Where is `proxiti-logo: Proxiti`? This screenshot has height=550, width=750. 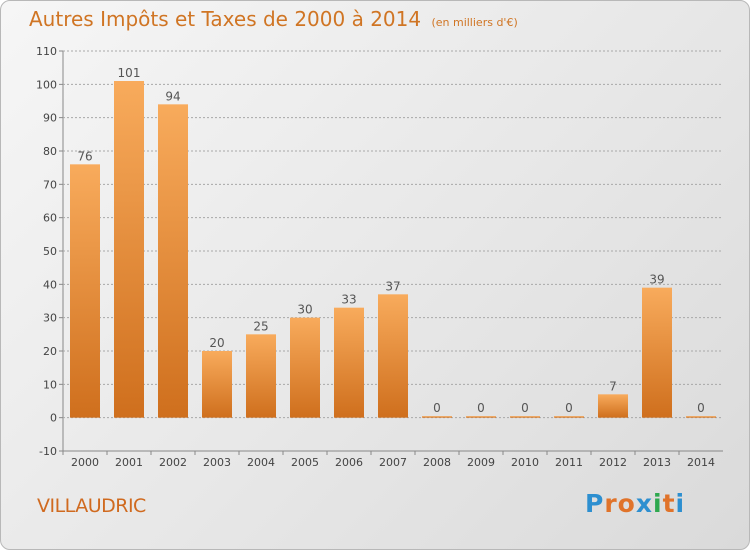 proxiti-logo: Proxiti is located at coordinates (635, 503).